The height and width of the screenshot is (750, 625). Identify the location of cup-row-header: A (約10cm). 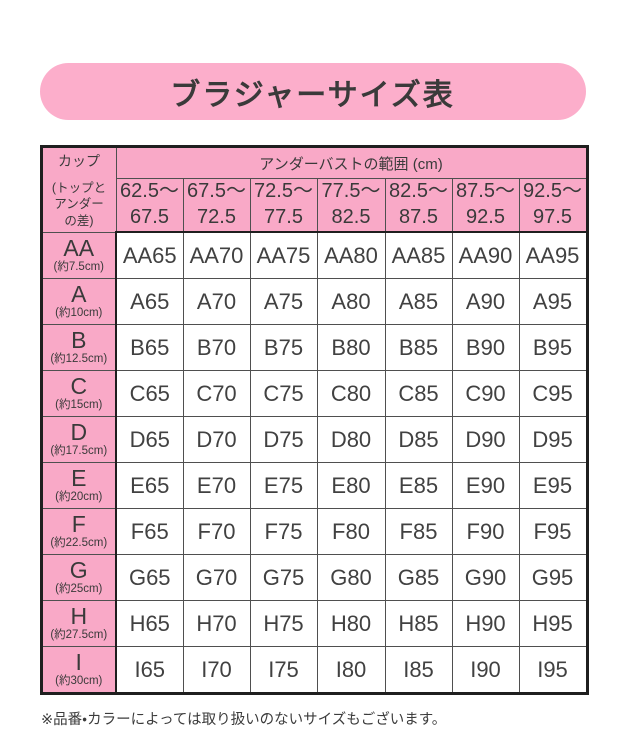
(78, 301).